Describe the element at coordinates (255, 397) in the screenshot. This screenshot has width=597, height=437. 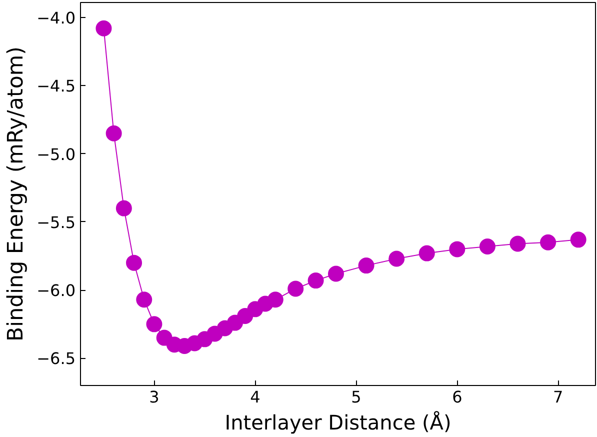
I see `x-tick-label: 4` at that location.